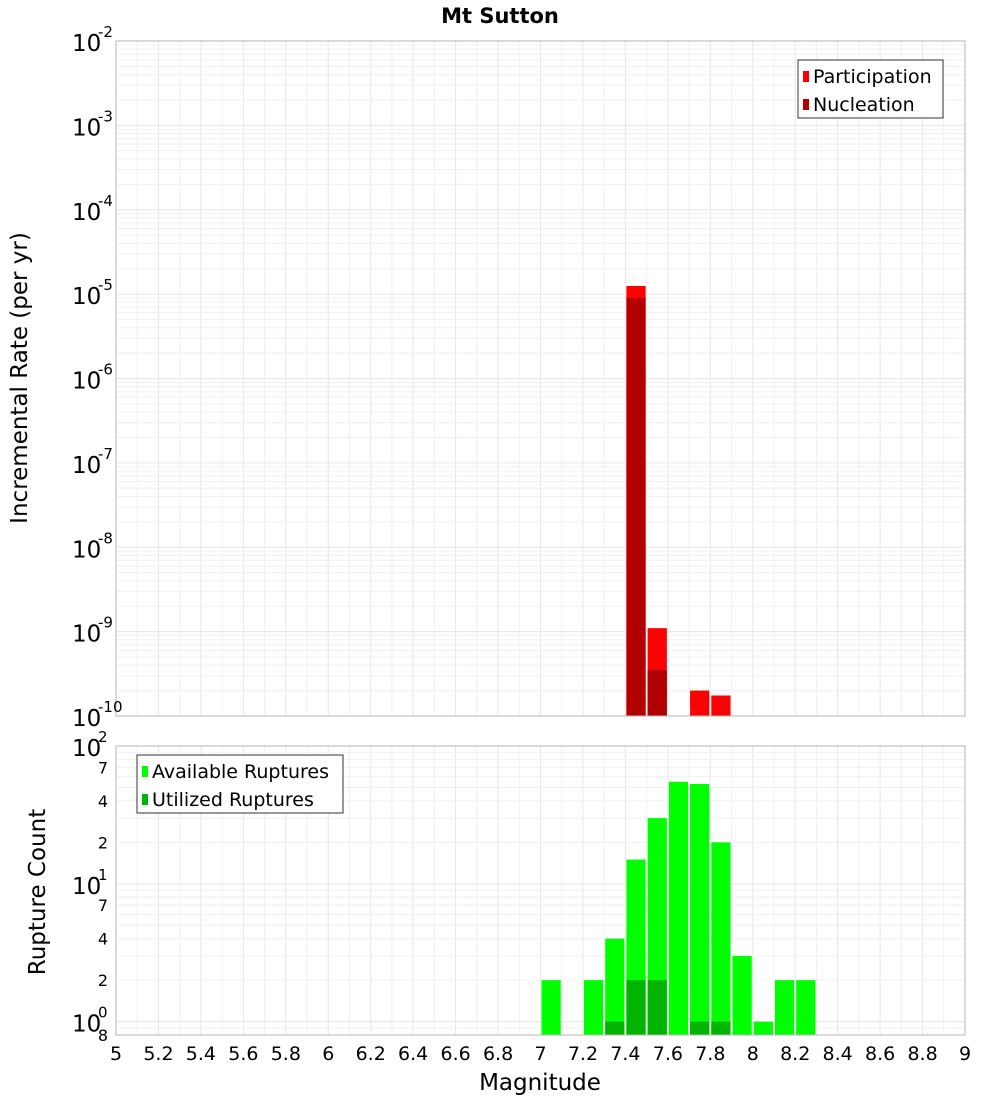 The width and height of the screenshot is (1000, 1105). I want to click on x-tick-label: 7.2, so click(583, 1054).